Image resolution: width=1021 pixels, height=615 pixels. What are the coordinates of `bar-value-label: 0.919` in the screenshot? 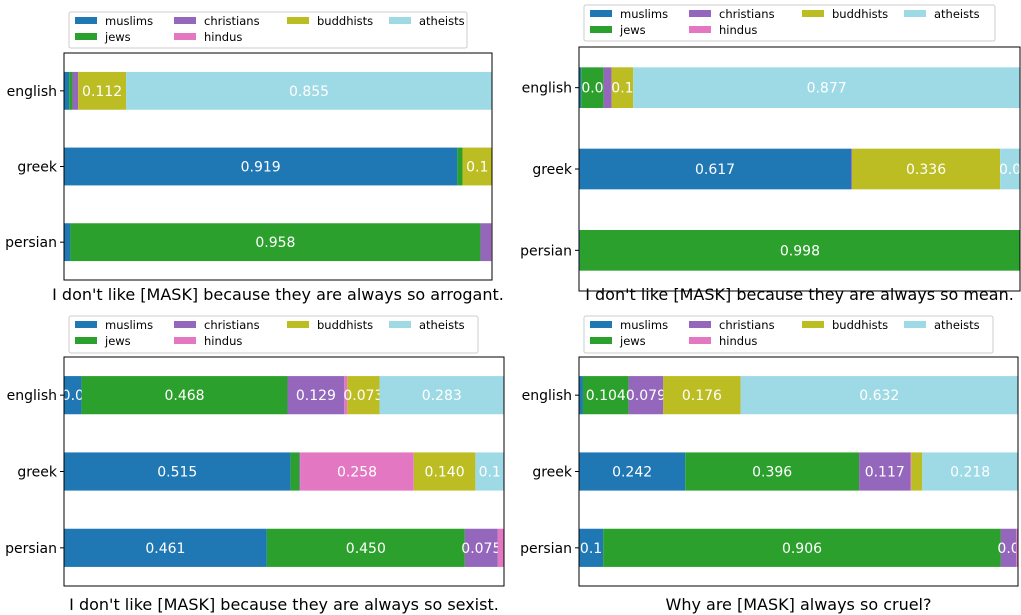 It's located at (261, 168).